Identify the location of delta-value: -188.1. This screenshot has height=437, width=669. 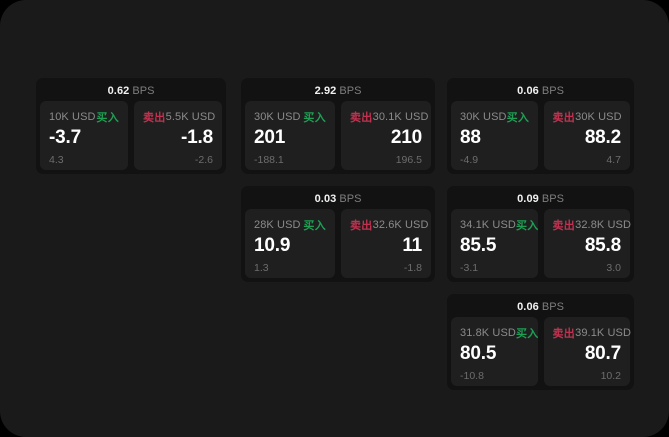
(269, 160).